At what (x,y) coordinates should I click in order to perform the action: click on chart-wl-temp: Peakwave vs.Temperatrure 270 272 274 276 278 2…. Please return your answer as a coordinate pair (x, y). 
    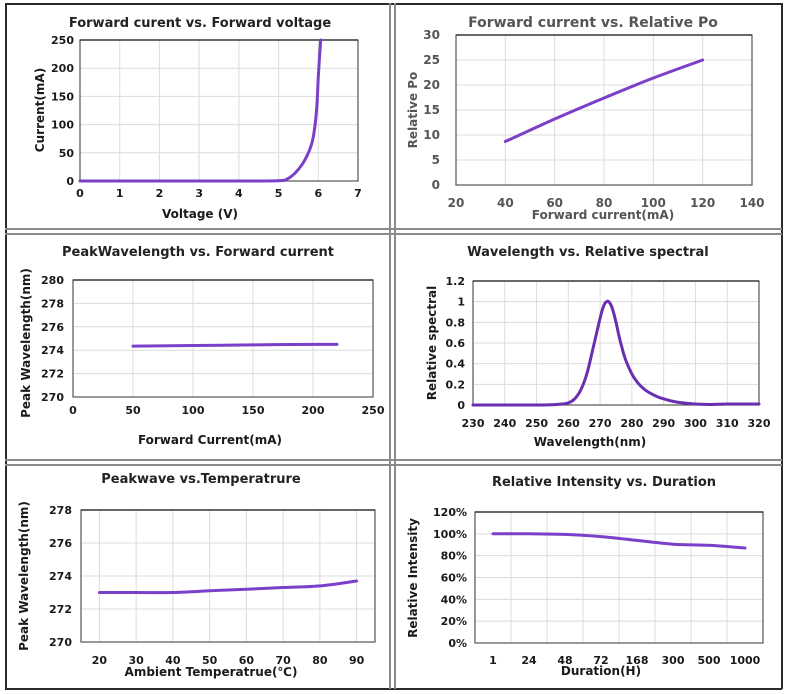
    Looking at the image, I should click on (196, 575).